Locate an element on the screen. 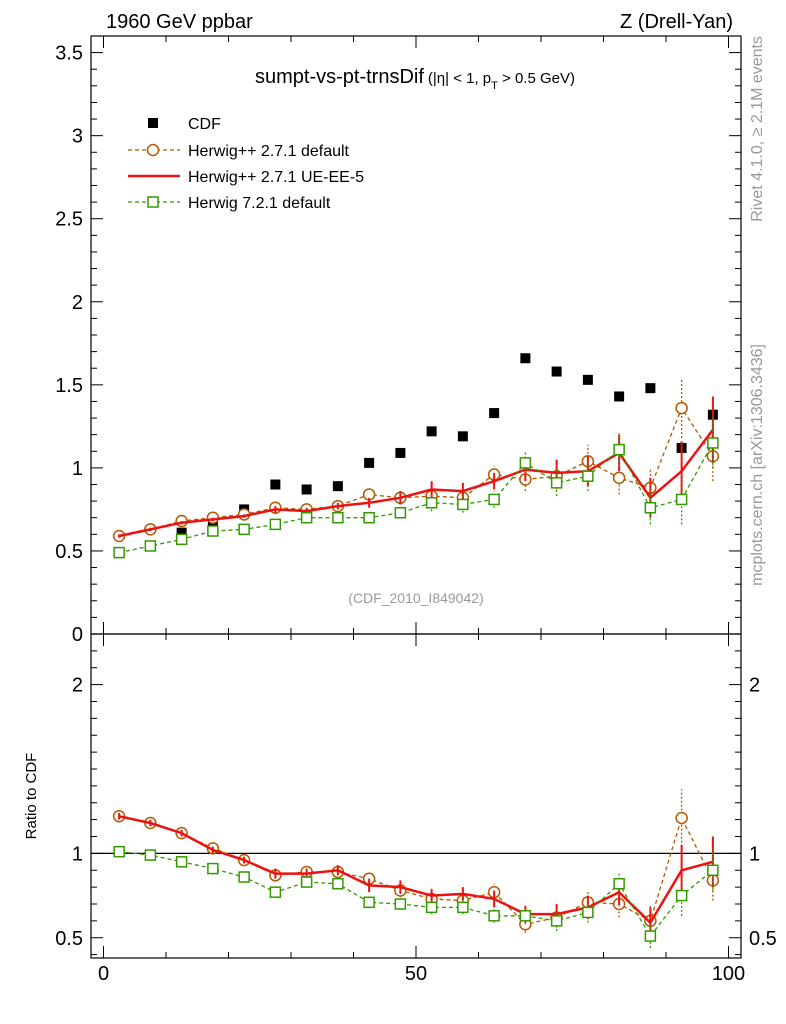  ratio-ytick-label-right: 2 is located at coordinates (754, 686).